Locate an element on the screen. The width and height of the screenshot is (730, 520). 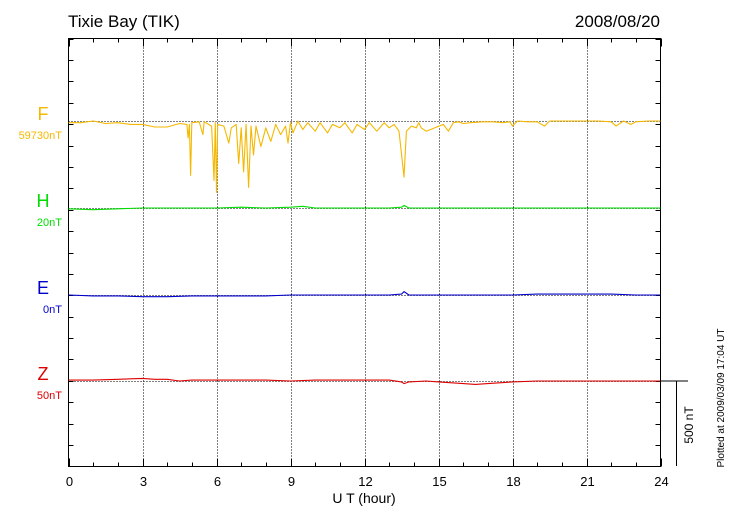
x-tick-label: 18 is located at coordinates (513, 481).